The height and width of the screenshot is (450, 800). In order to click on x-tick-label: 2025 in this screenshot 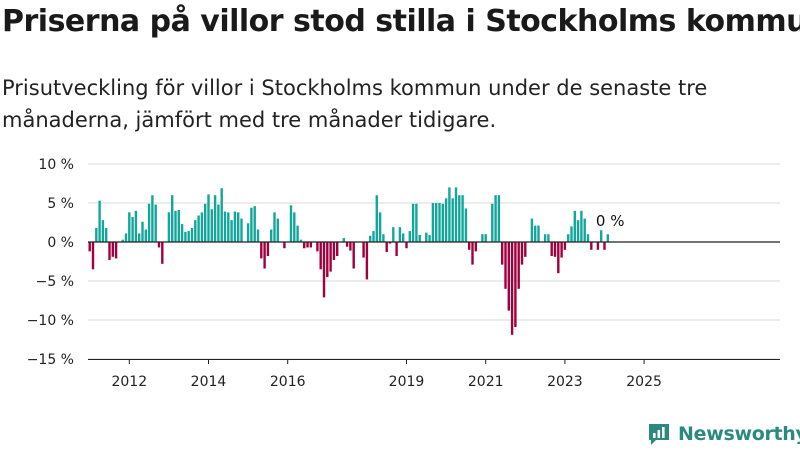, I will do `click(644, 382)`.